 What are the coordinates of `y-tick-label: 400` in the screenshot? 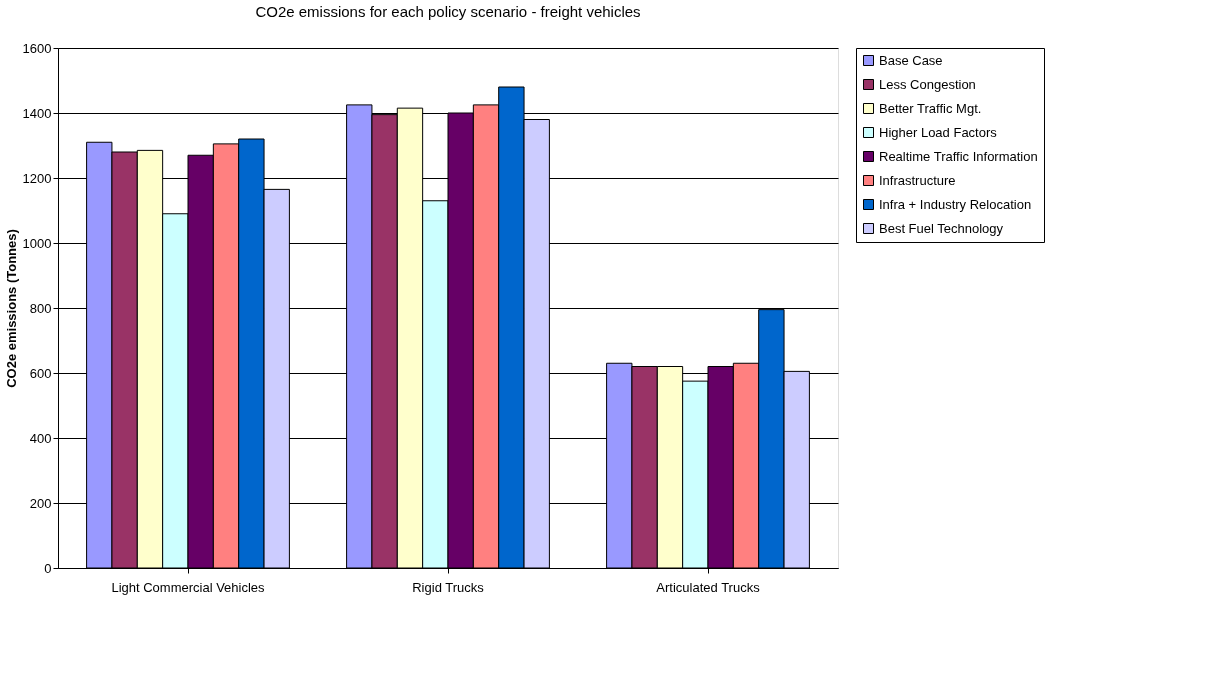 It's located at (40, 438).